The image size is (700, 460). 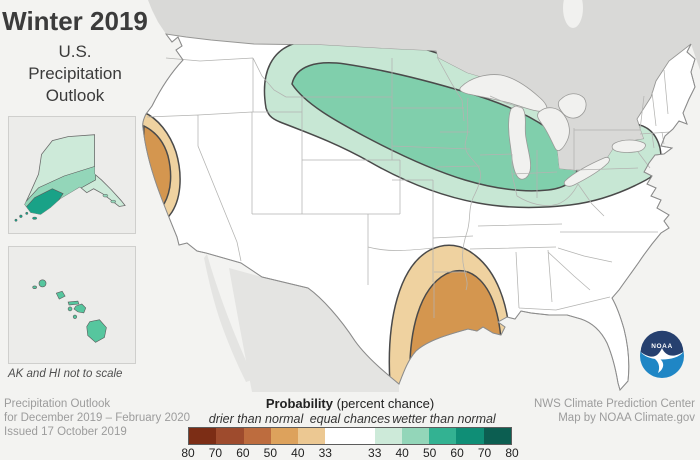 I want to click on island-kauai, so click(x=42, y=283).